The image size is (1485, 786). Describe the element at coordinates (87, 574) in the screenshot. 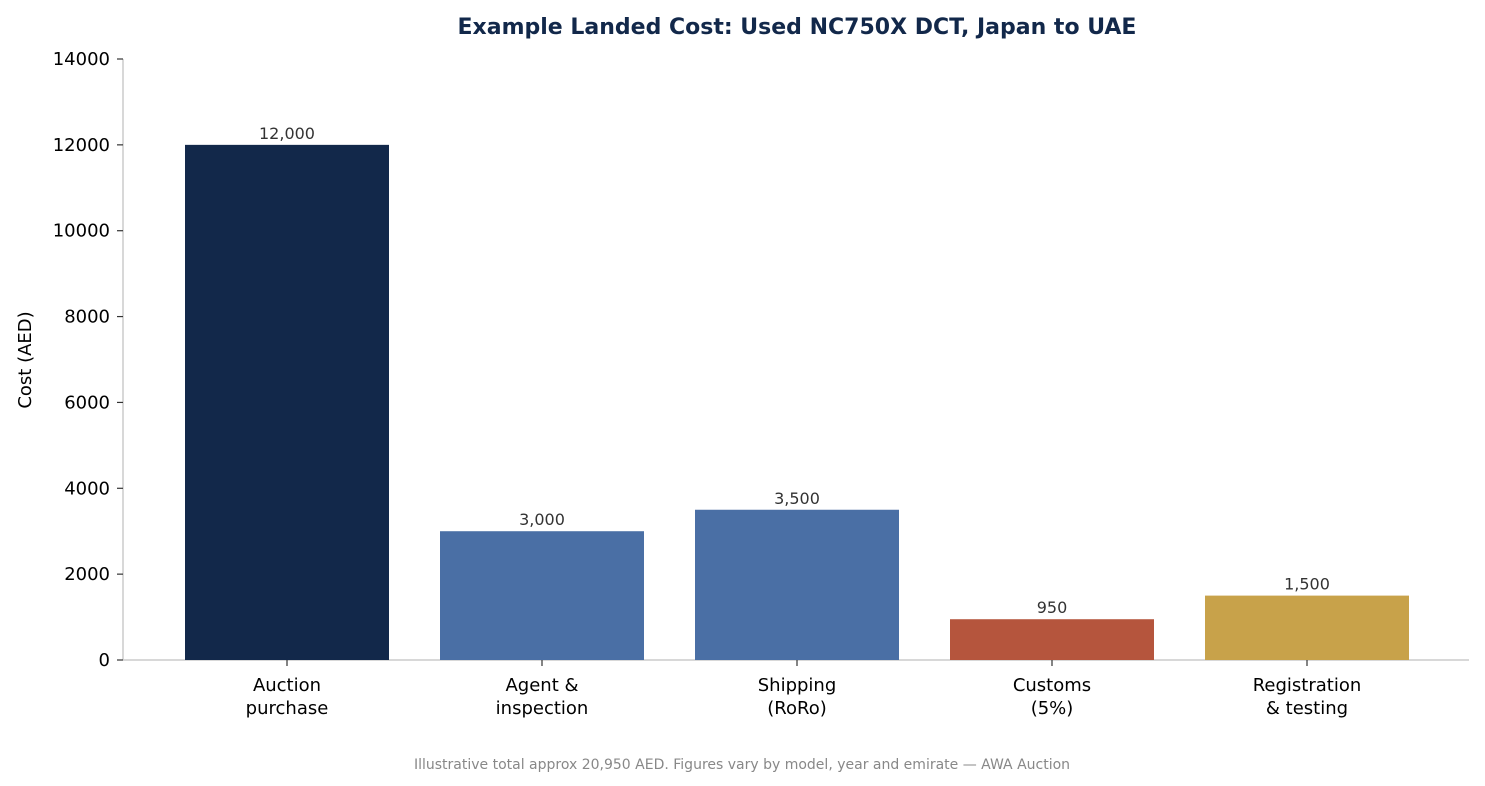

I see `y-tick-label: 2000` at that location.